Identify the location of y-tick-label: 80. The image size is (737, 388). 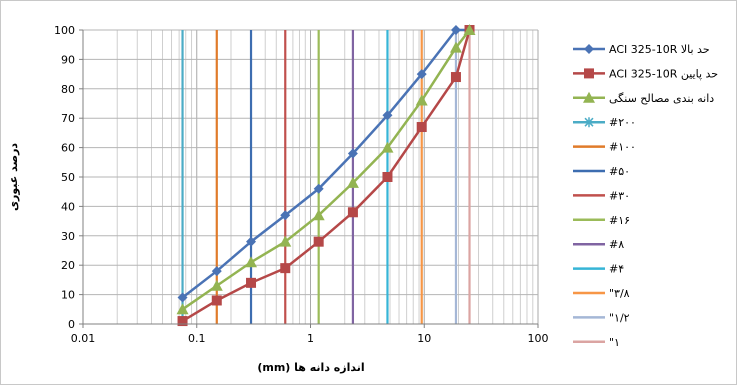
(68, 89).